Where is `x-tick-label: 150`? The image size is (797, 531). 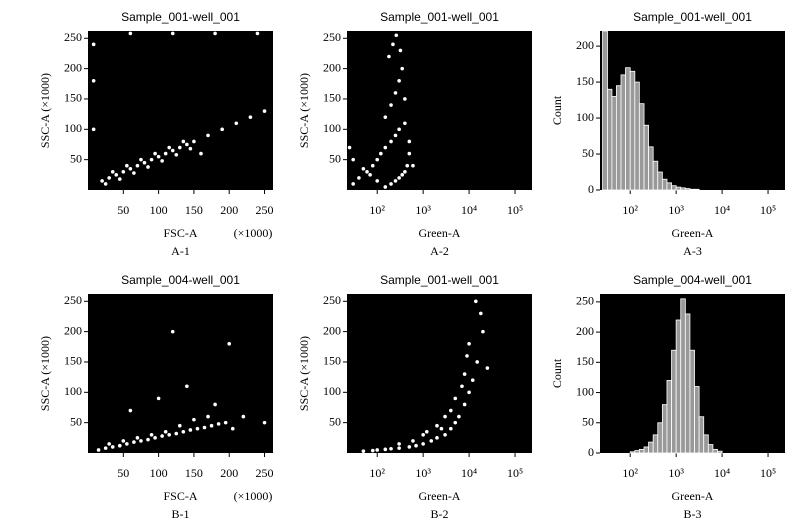 x-tick-label: 150 is located at coordinates (194, 210).